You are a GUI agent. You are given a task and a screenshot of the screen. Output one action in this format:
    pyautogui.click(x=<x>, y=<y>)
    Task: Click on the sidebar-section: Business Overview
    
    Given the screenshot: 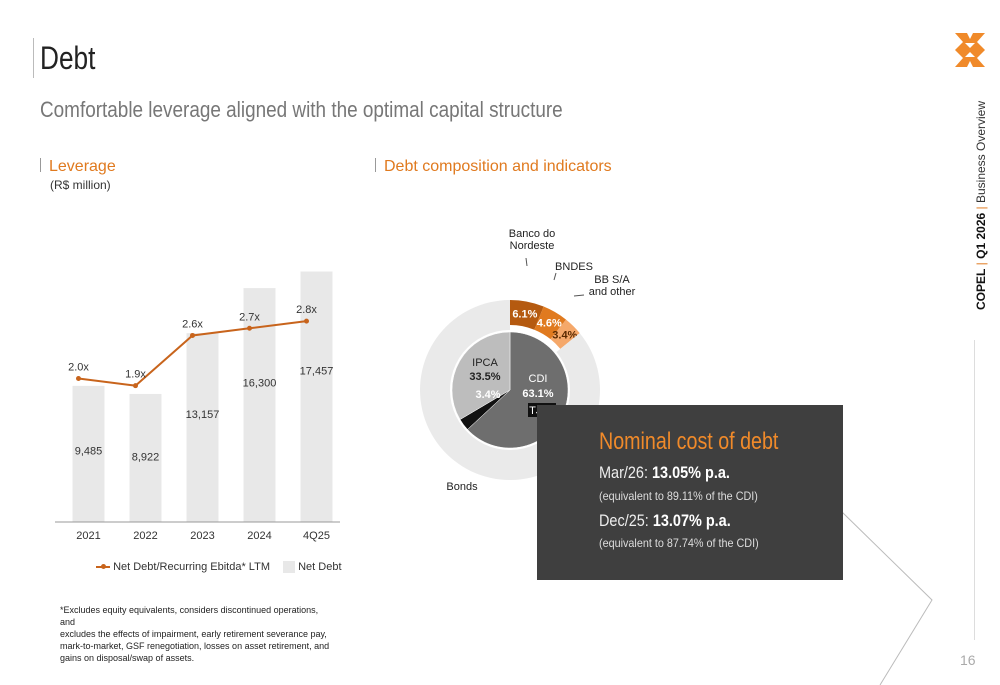 What is the action you would take?
    pyautogui.click(x=981, y=152)
    